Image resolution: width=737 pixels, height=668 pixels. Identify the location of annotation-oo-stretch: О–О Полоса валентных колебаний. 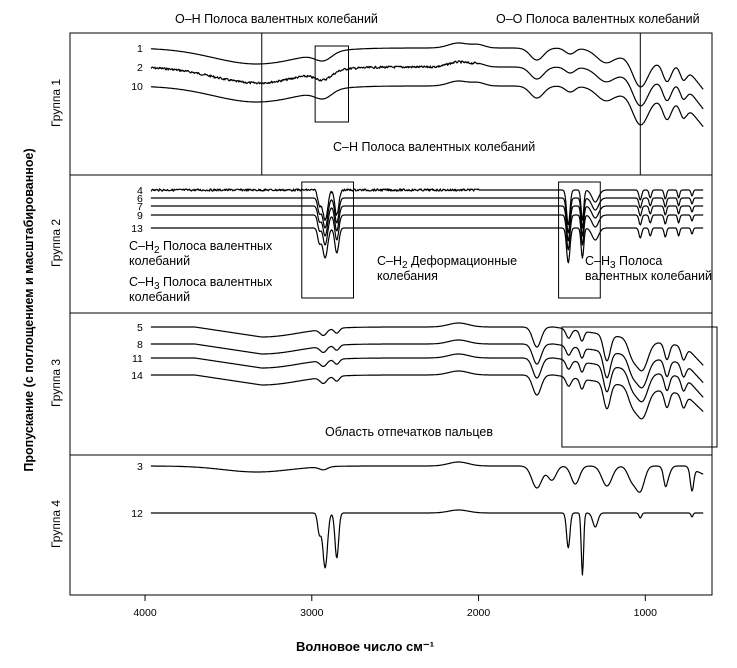
(598, 19).